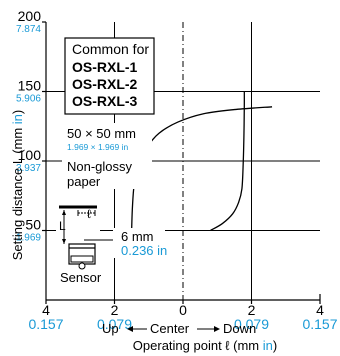 The height and width of the screenshot is (356, 340). Describe the element at coordinates (17, 185) in the screenshot. I see `y-axis-title: Setting distance L (mm in)` at that location.